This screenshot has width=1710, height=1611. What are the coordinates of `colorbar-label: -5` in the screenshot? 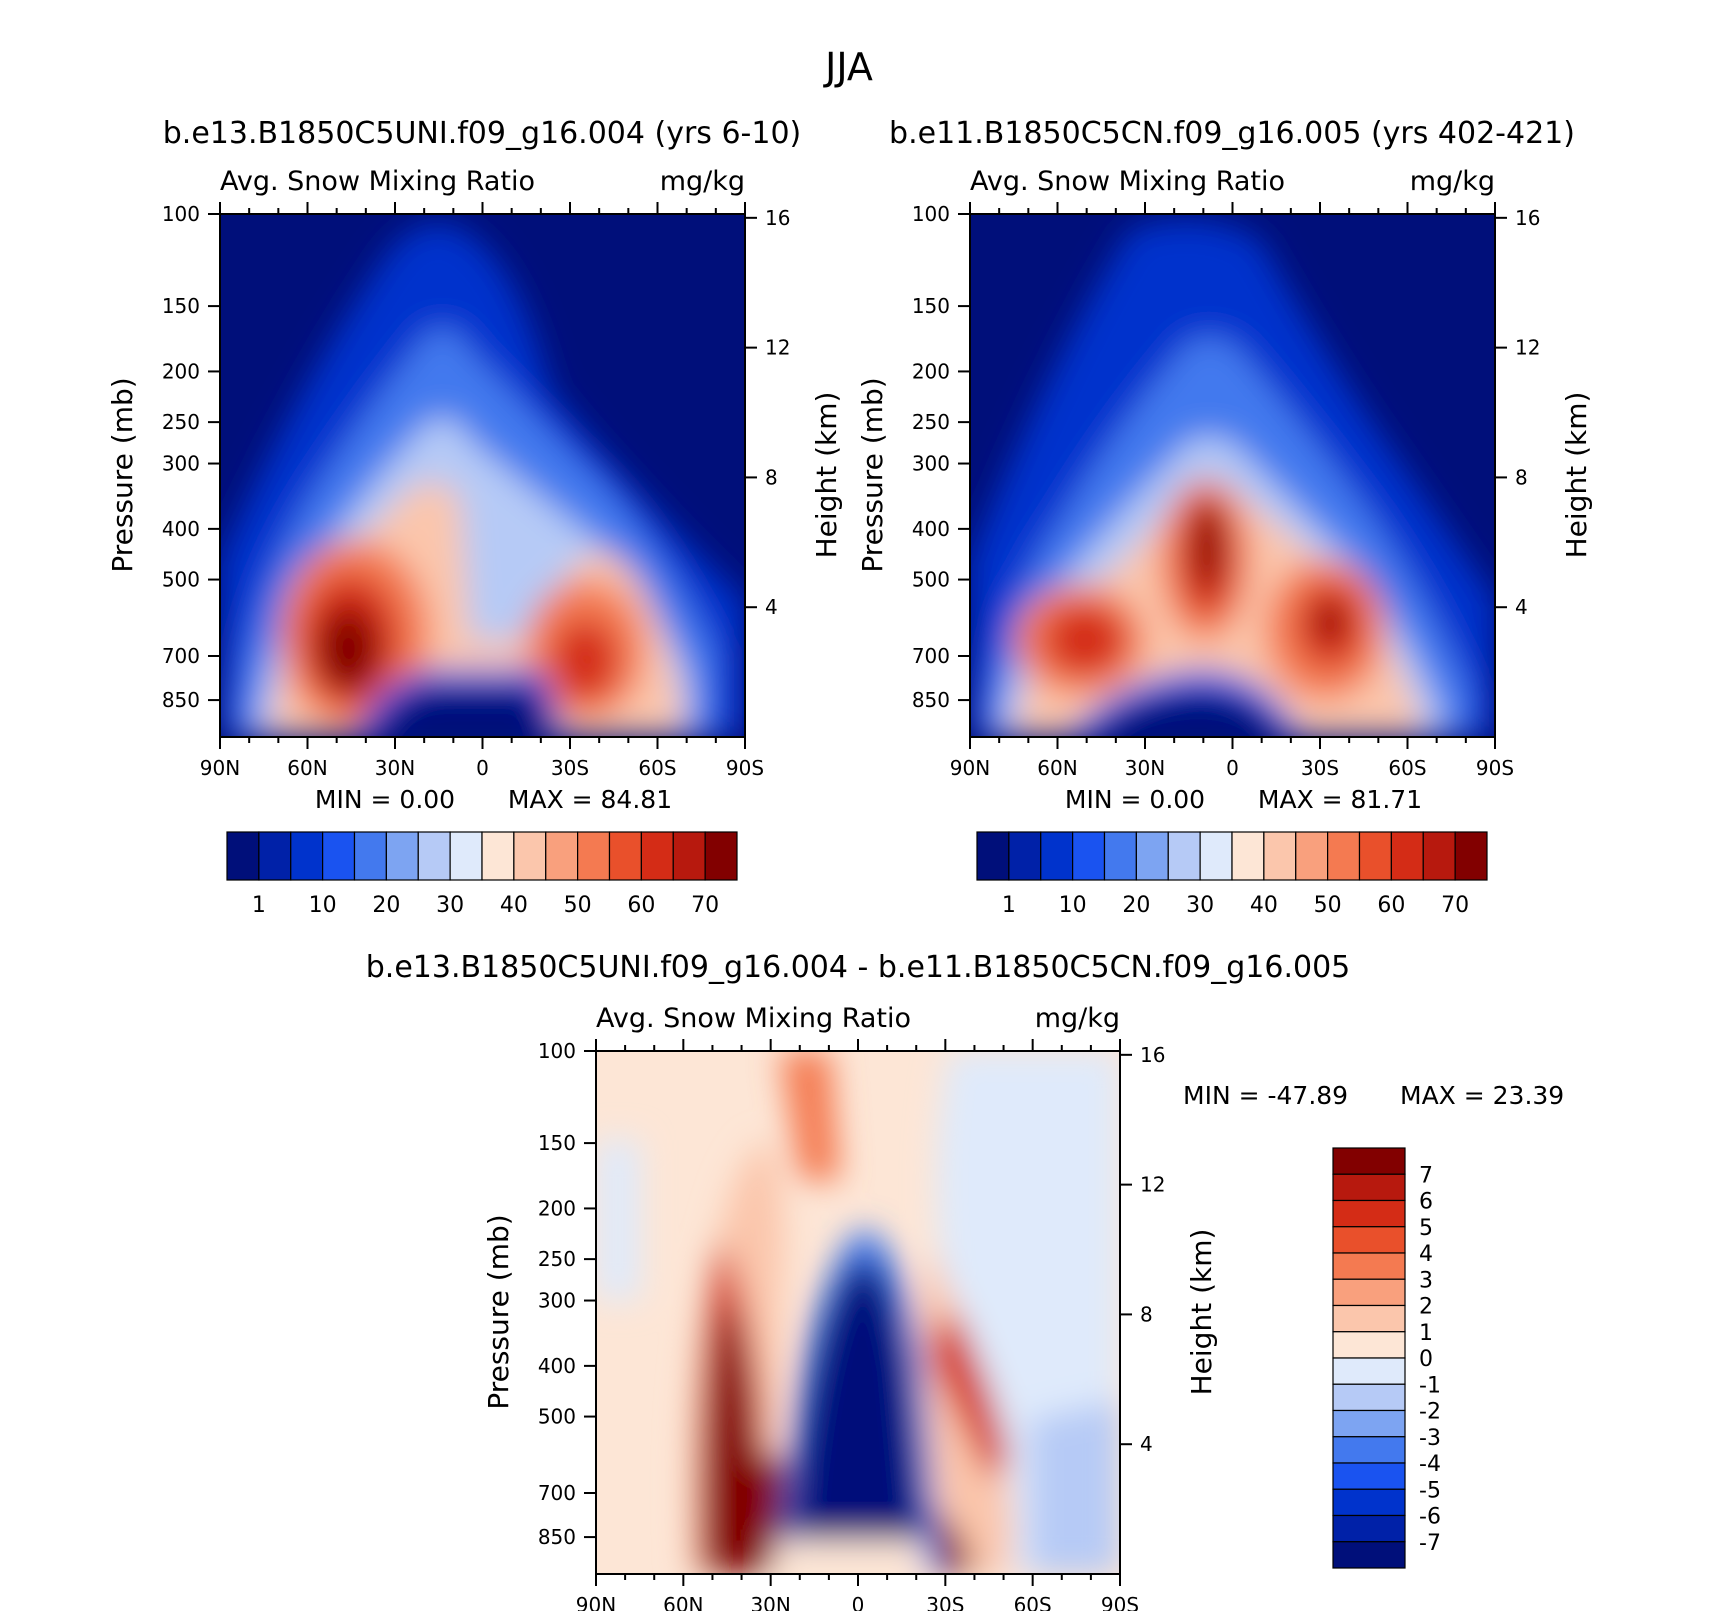 It's located at (1430, 1490).